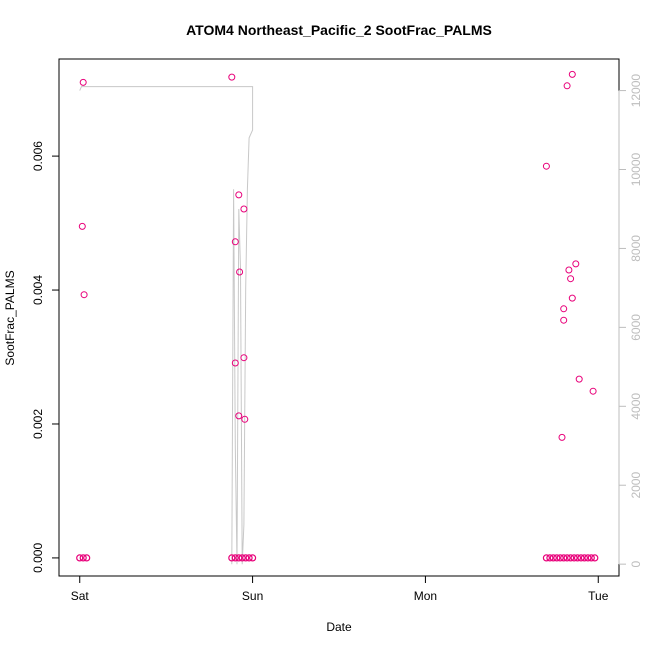 This screenshot has width=650, height=655. Describe the element at coordinates (38, 558) in the screenshot. I see `y-tick-label-0: 0.000` at that location.